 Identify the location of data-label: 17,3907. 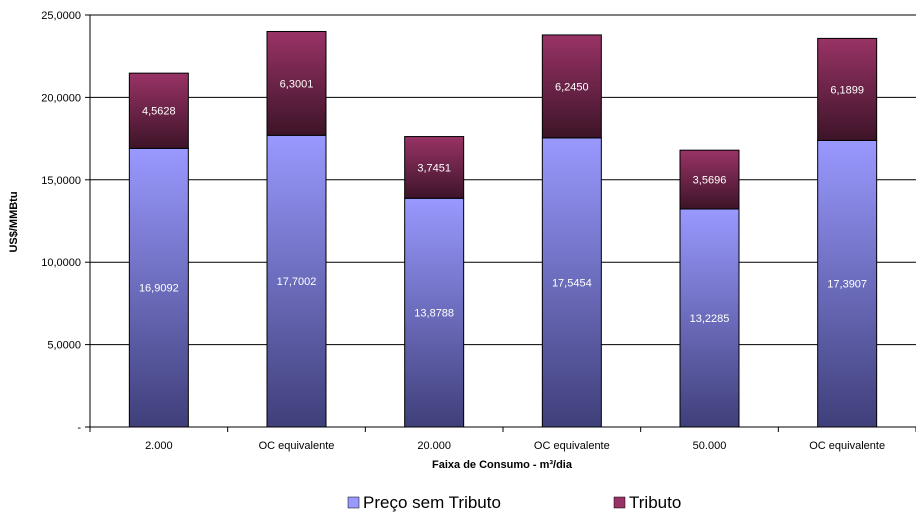
(847, 285).